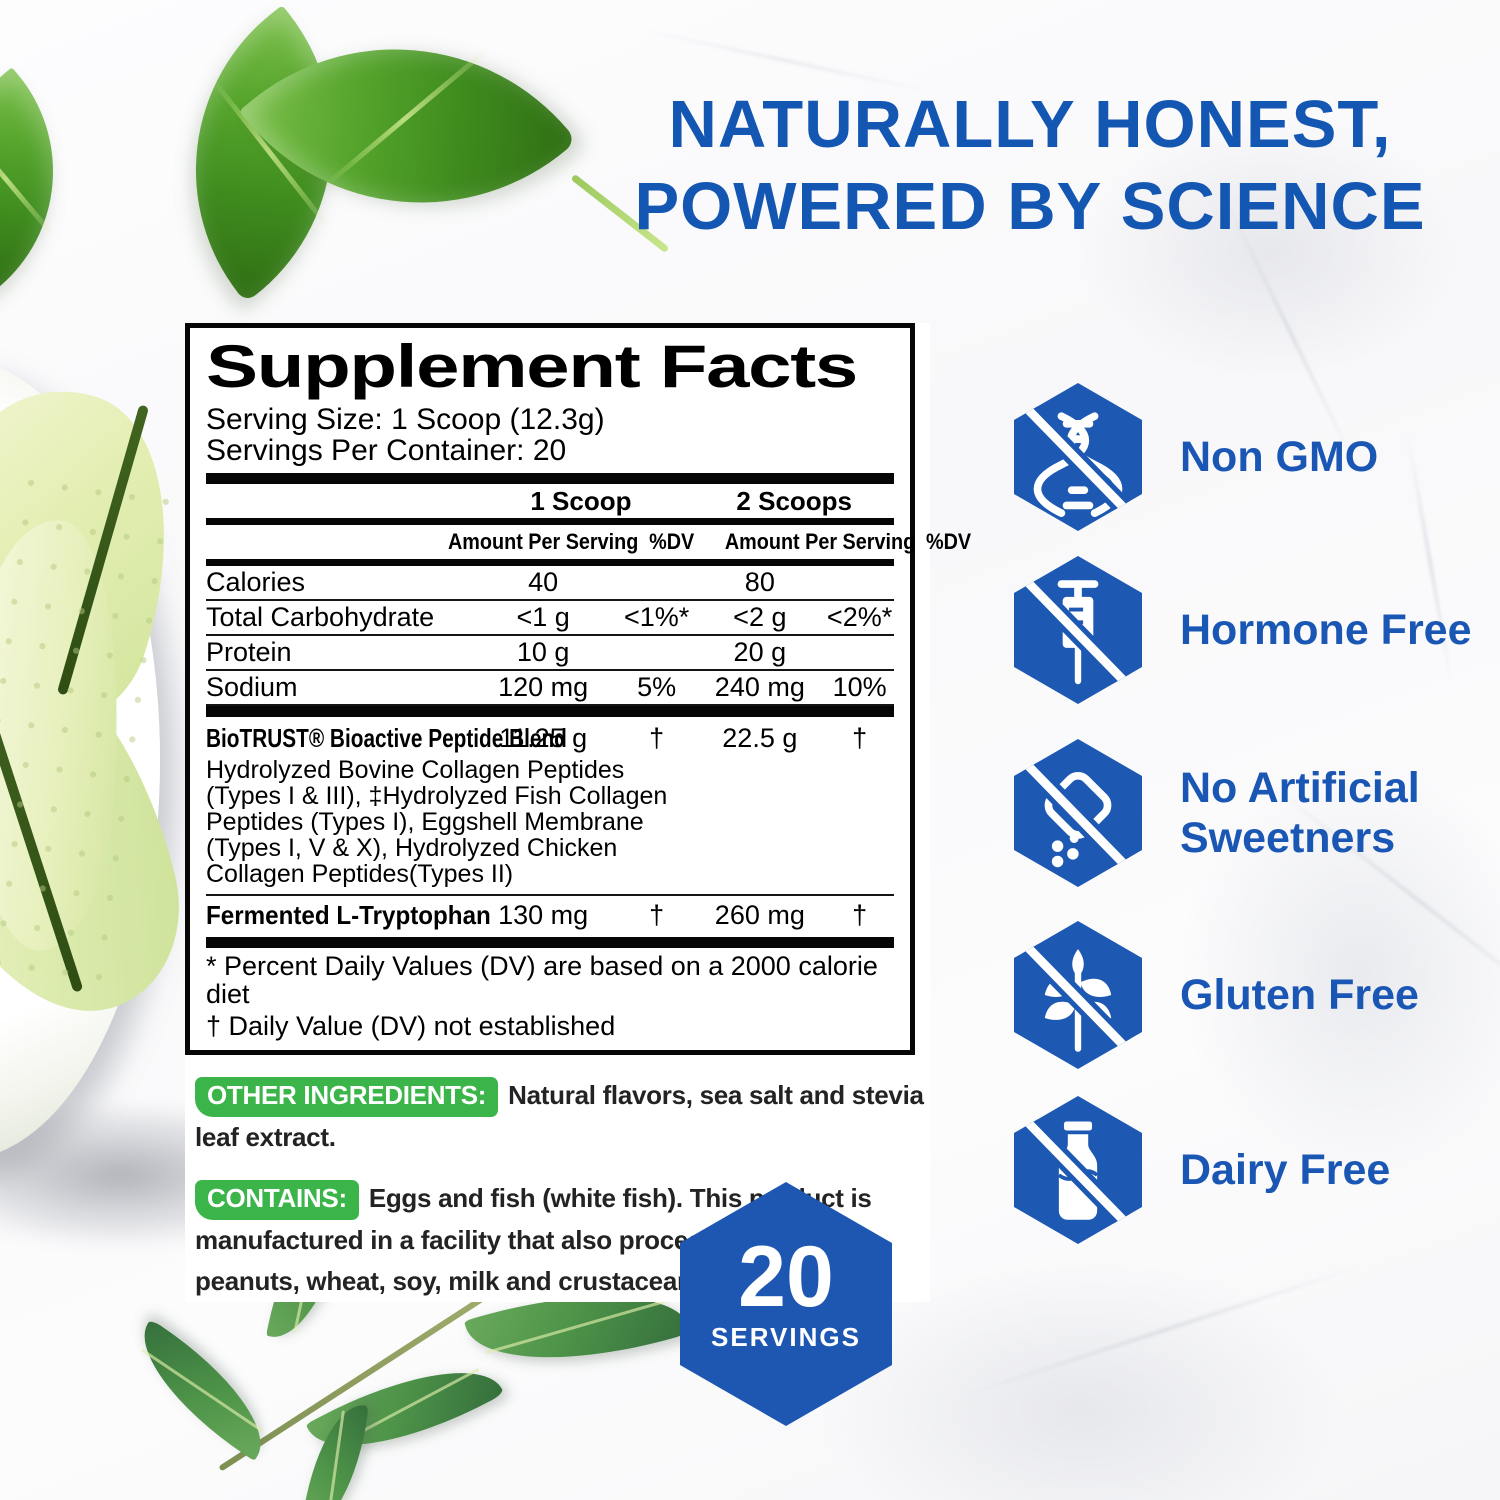 This screenshot has width=1500, height=1500. Describe the element at coordinates (1326, 630) in the screenshot. I see `badge-label: Hormone Free` at that location.